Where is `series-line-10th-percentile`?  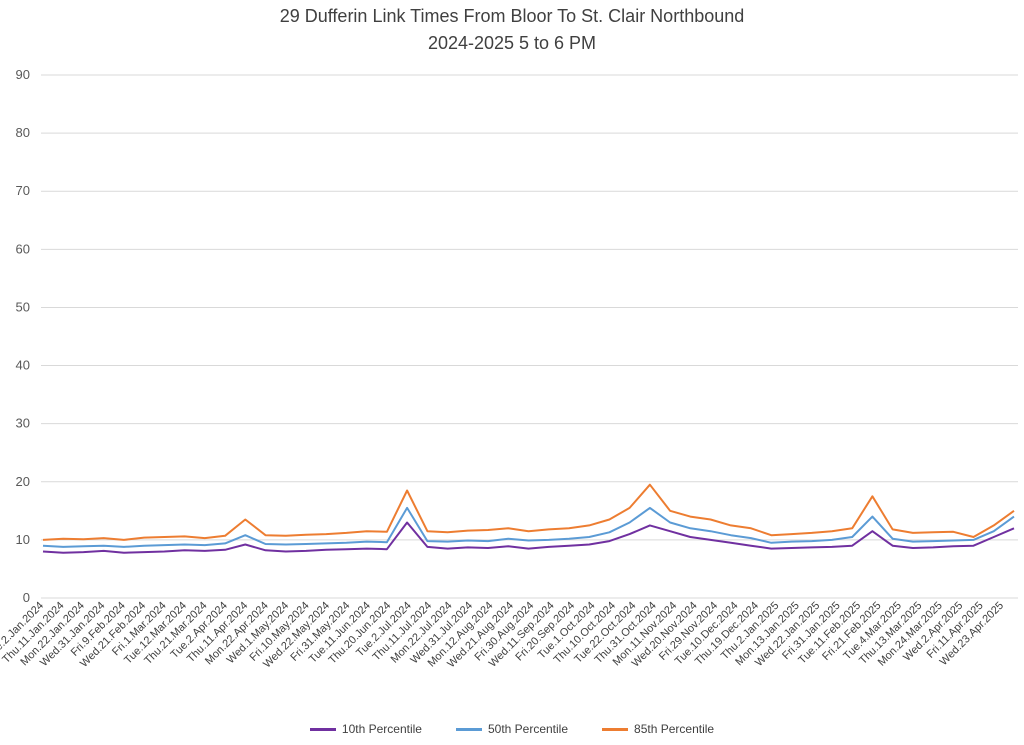
series-line-10th-percentile is located at coordinates (528, 537).